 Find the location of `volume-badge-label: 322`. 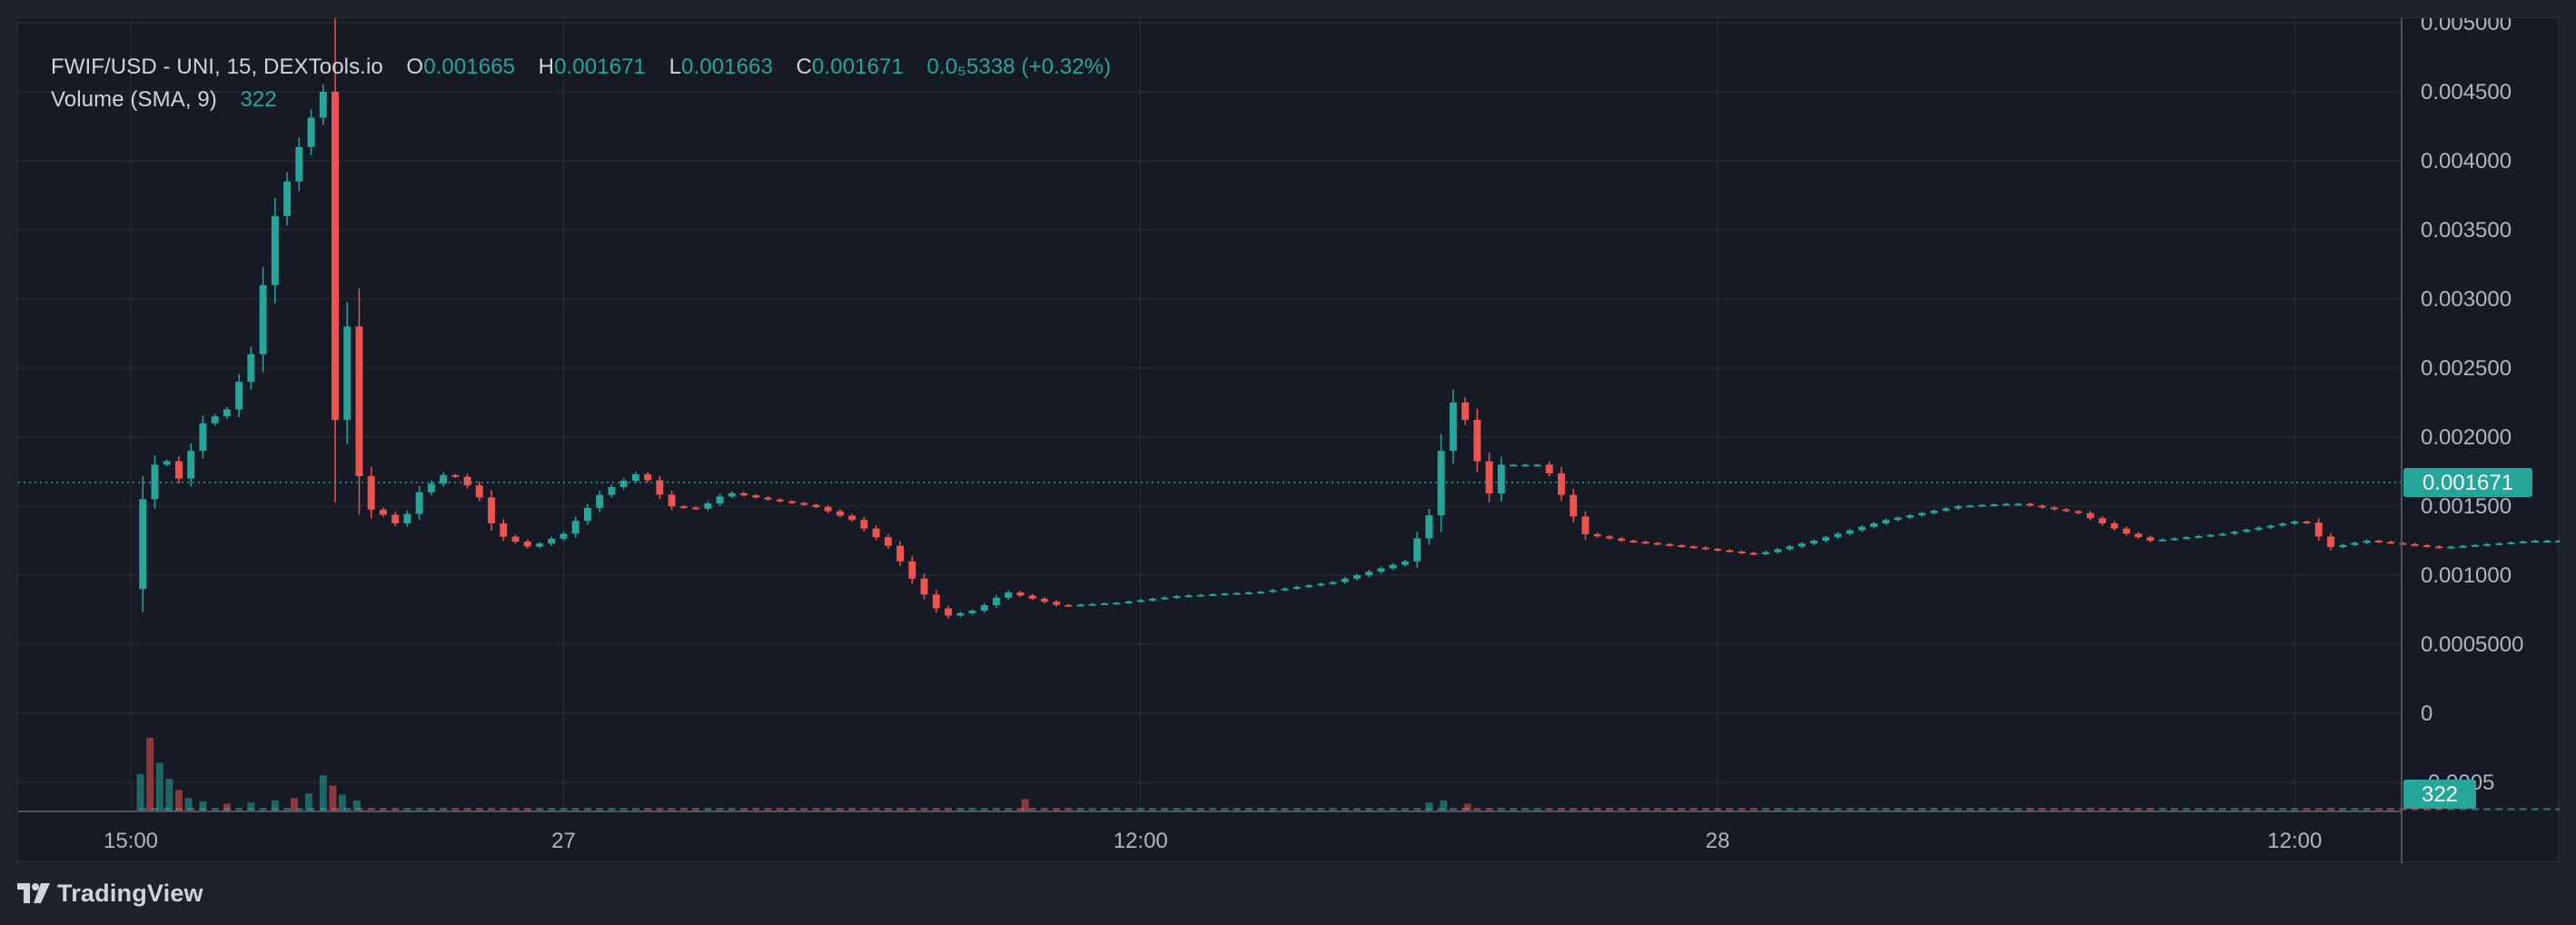

volume-badge-label: 322 is located at coordinates (2440, 795).